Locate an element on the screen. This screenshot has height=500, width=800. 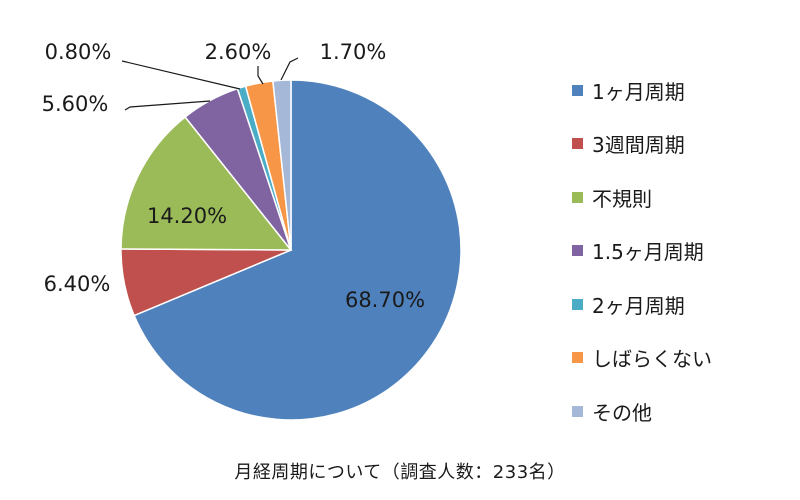
legend-label: 3週間周期 is located at coordinates (638, 145).